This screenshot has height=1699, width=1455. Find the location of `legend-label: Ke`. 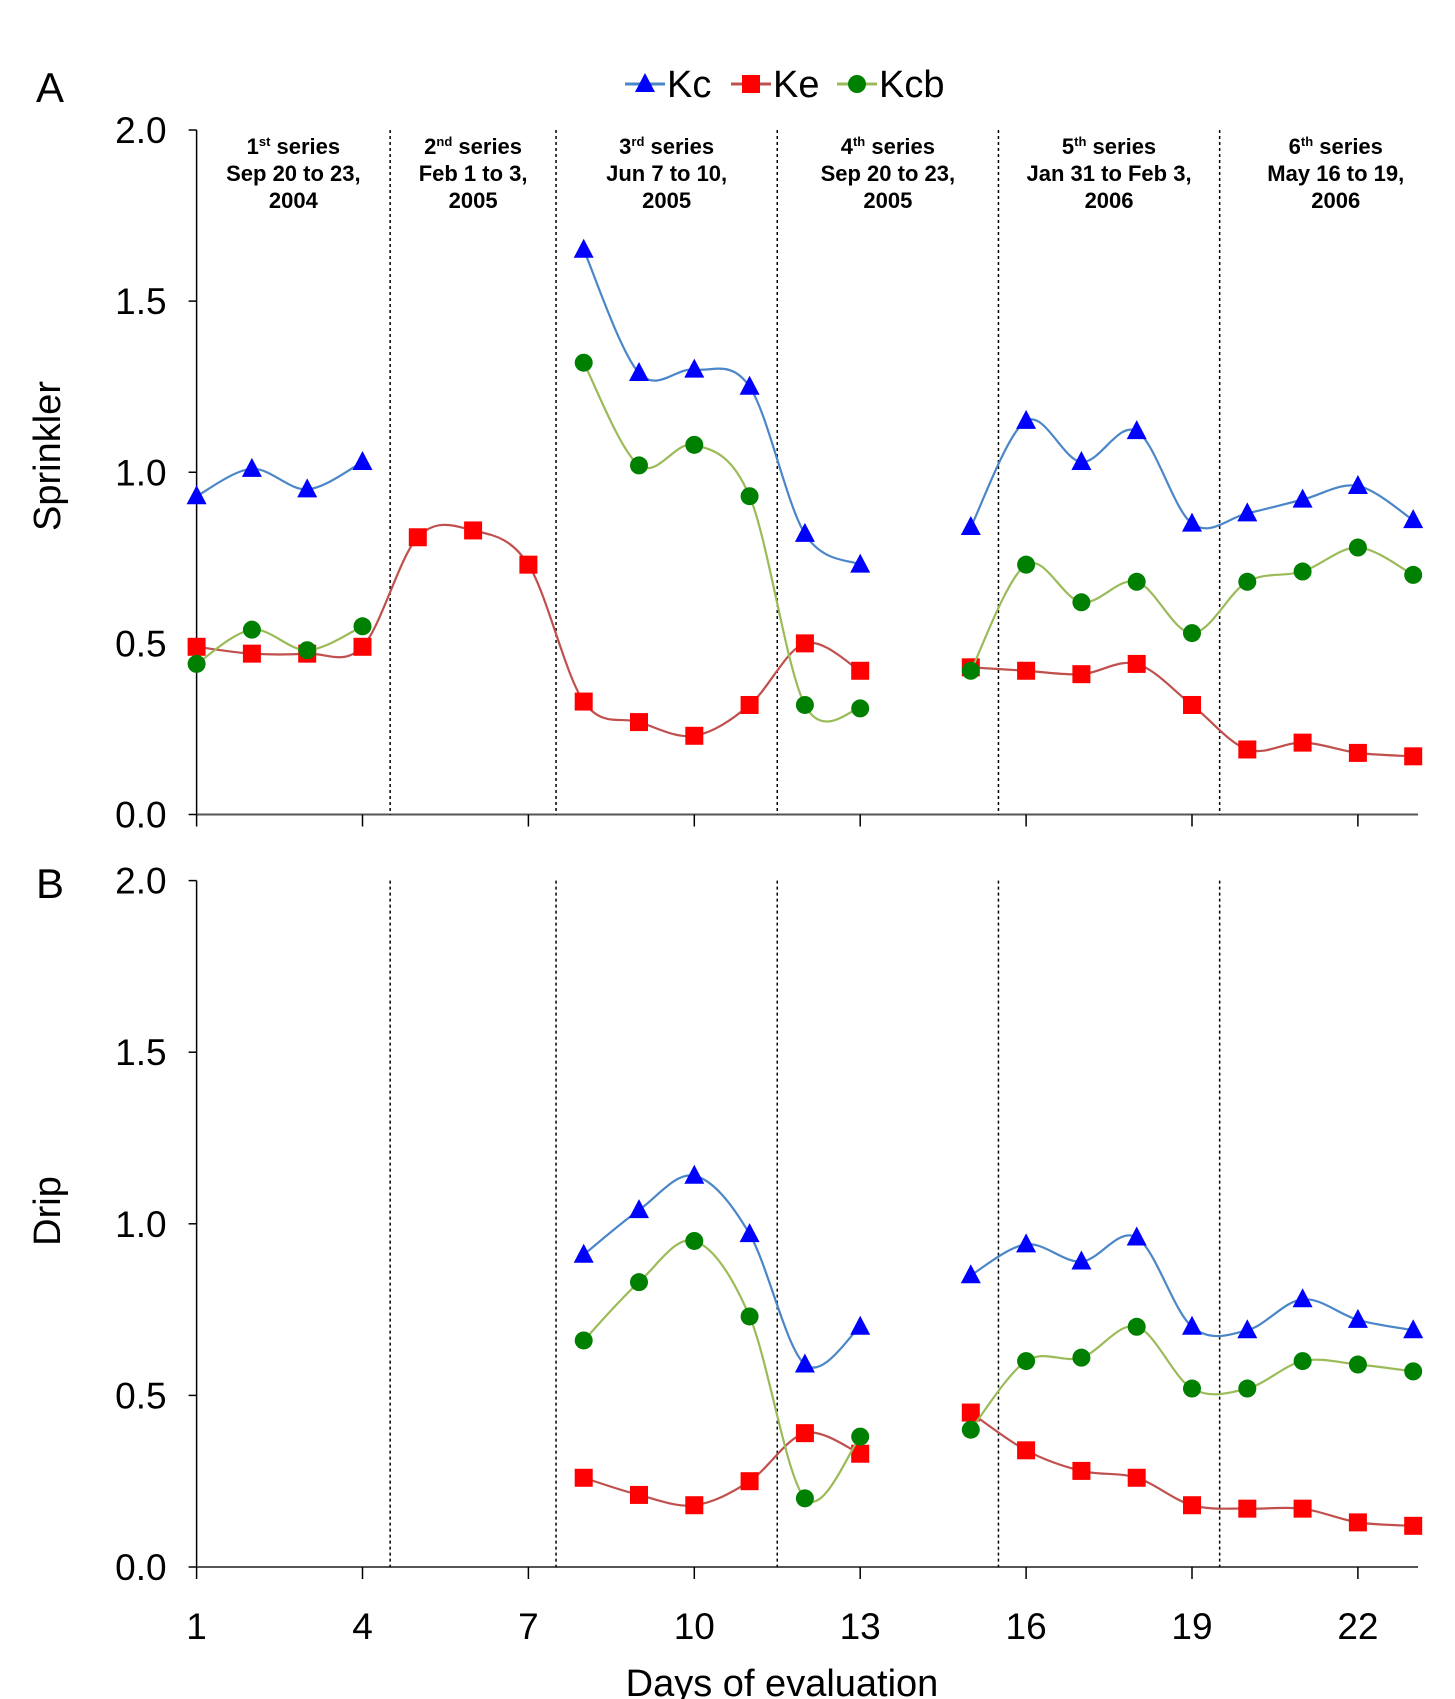

legend-label: Ke is located at coordinates (796, 85).